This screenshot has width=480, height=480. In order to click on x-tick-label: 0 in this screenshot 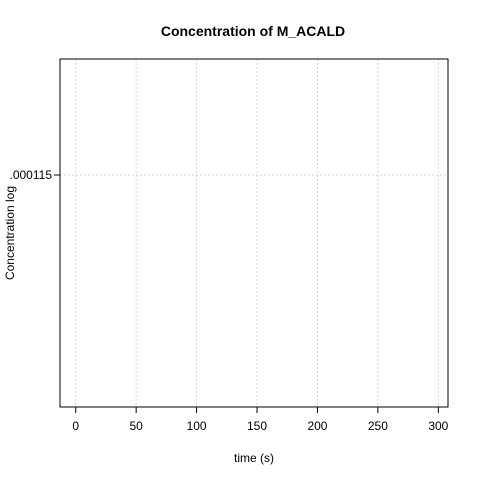, I will do `click(75, 426)`.